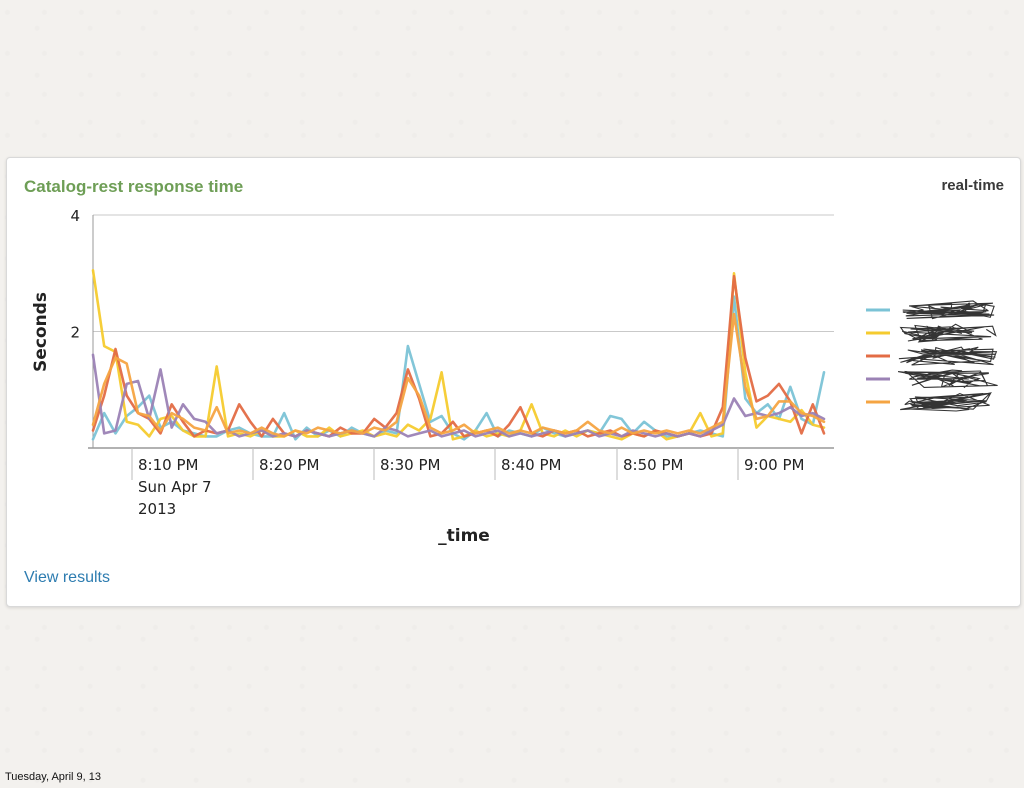 This screenshot has width=1024, height=788. I want to click on y-tick-label: 4, so click(75, 216).